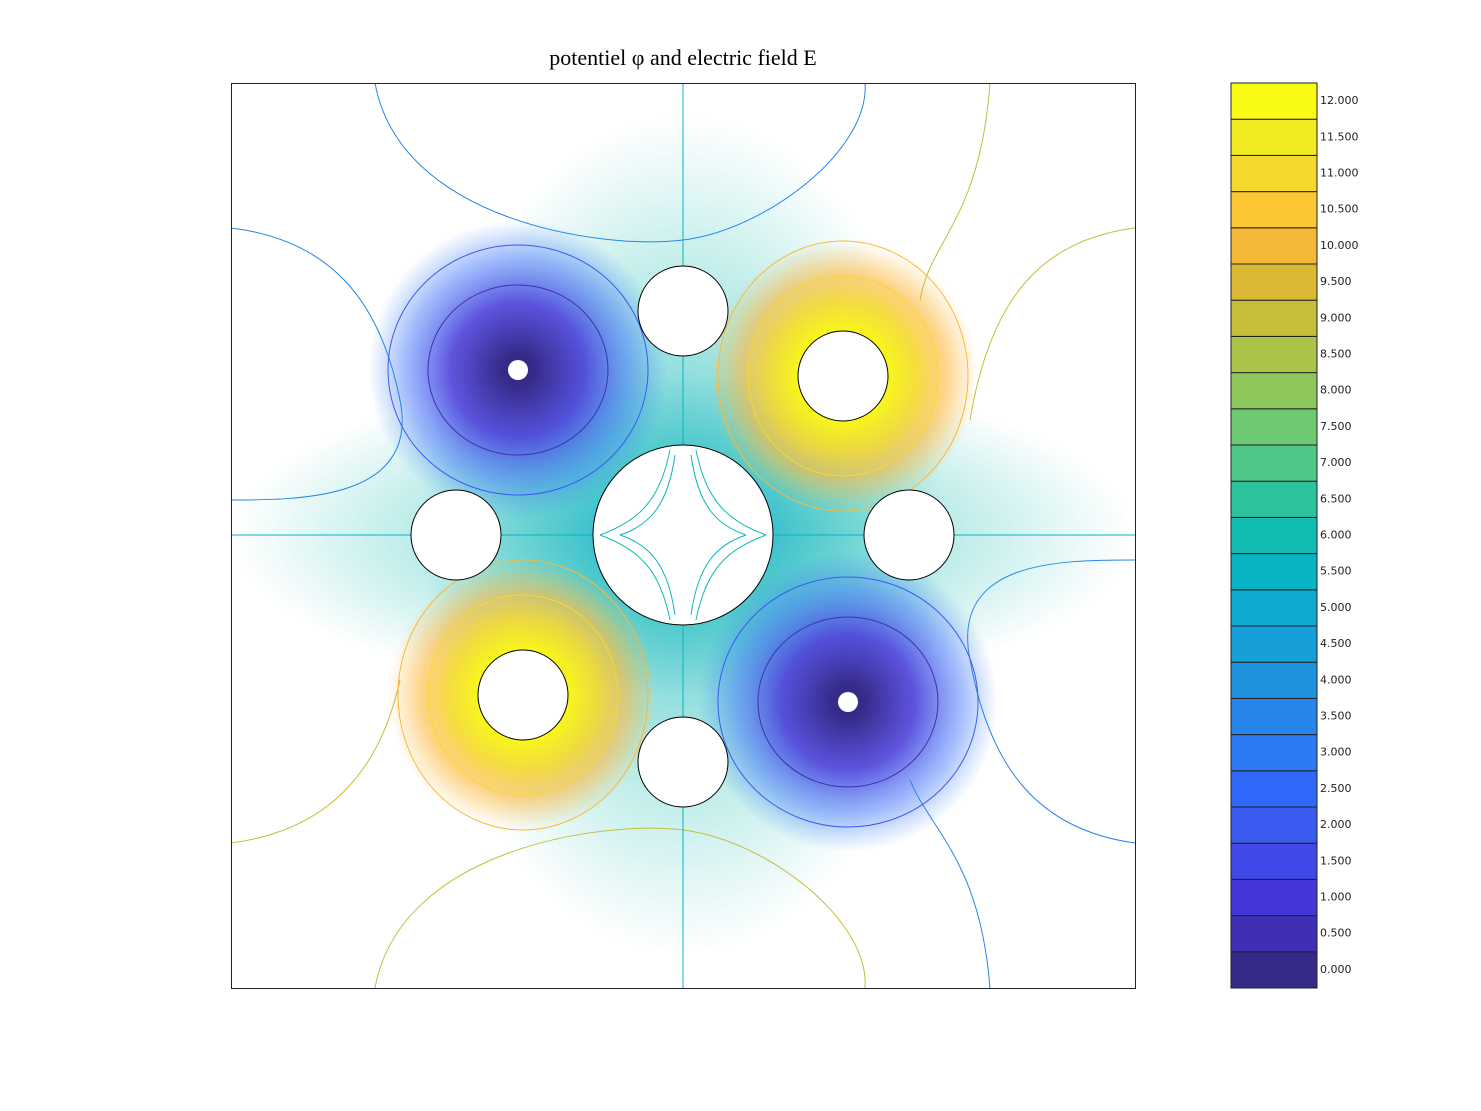 The image size is (1481, 1111). I want to click on colorbar-label: 0.500, so click(1336, 933).